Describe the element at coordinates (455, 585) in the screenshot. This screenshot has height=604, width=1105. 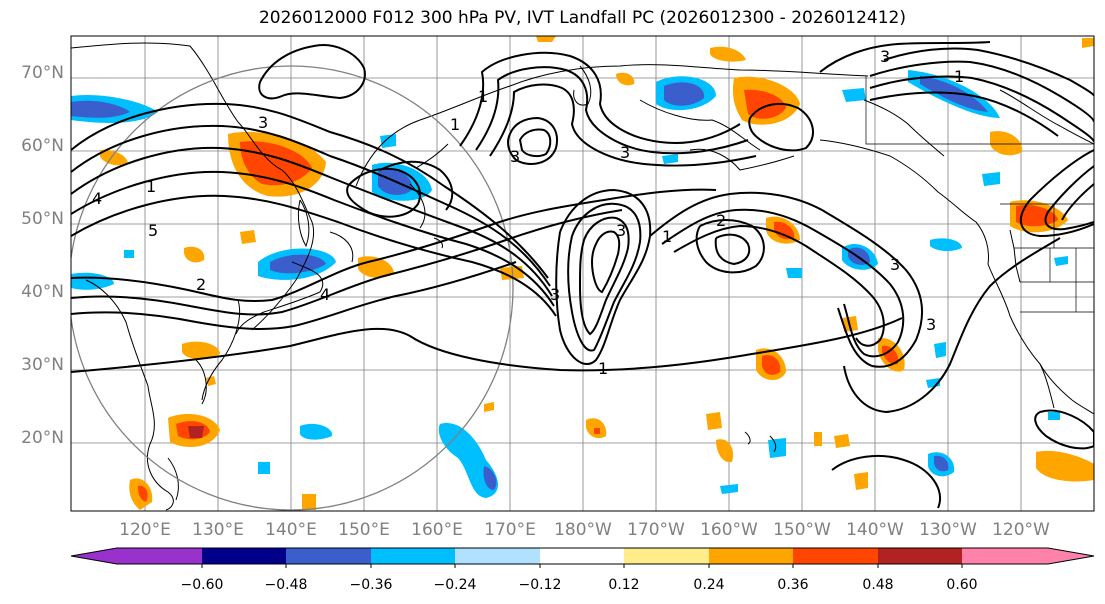
I see `colorbar-tick-label: −0.24` at that location.